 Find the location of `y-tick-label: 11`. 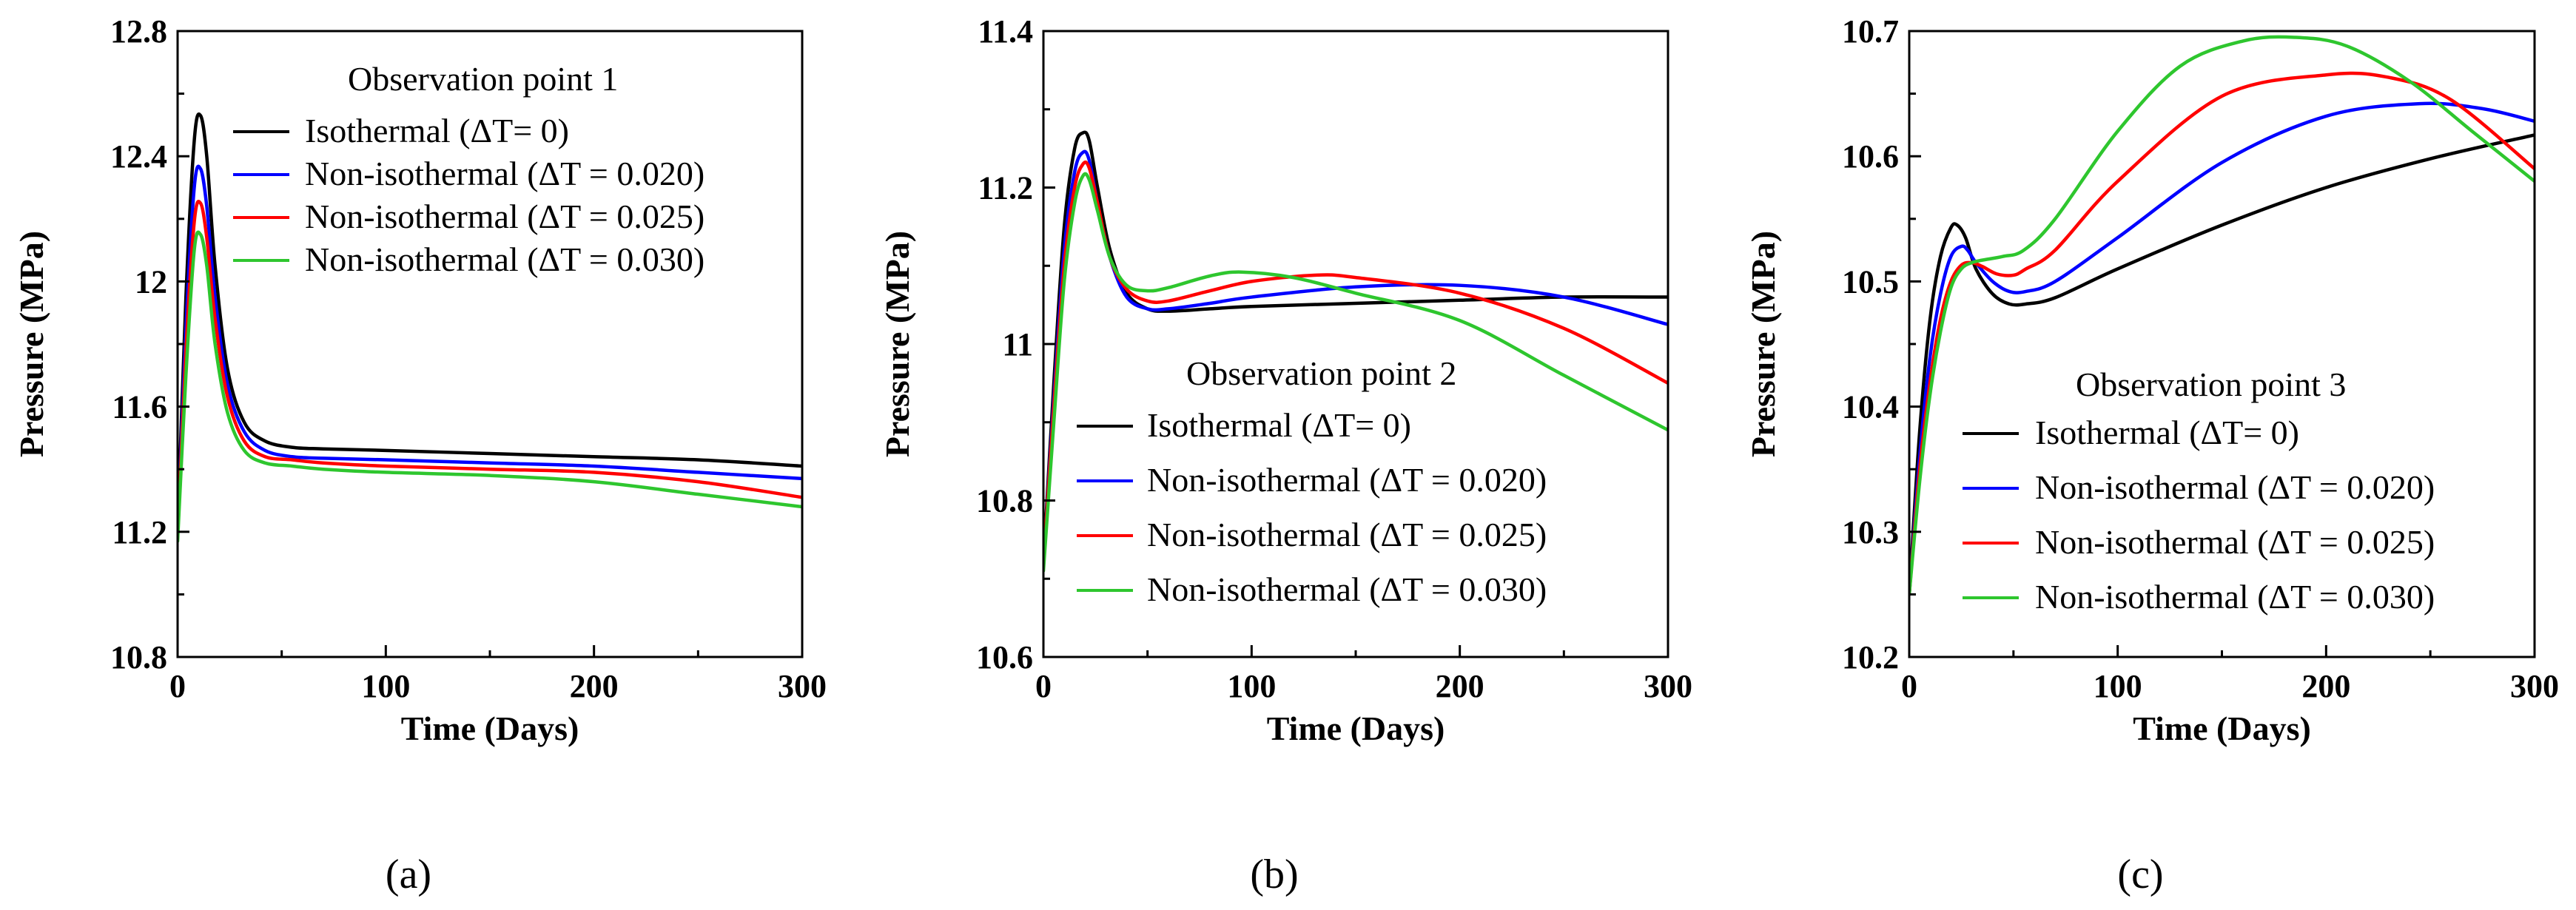

y-tick-label: 11 is located at coordinates (1017, 345).